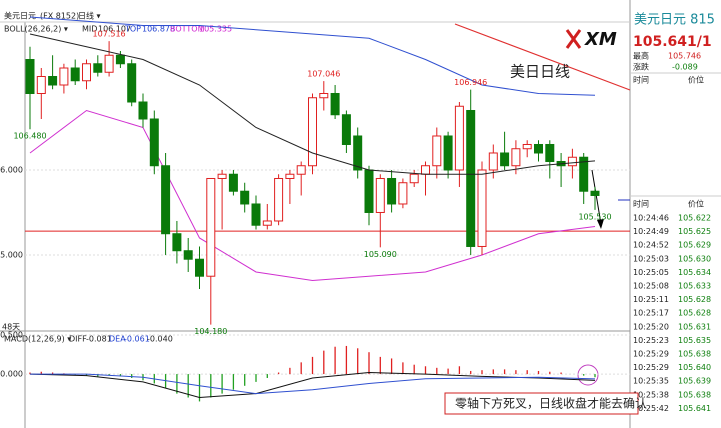 The height and width of the screenshot is (428, 721). I want to click on arrow-head, so click(600, 224).